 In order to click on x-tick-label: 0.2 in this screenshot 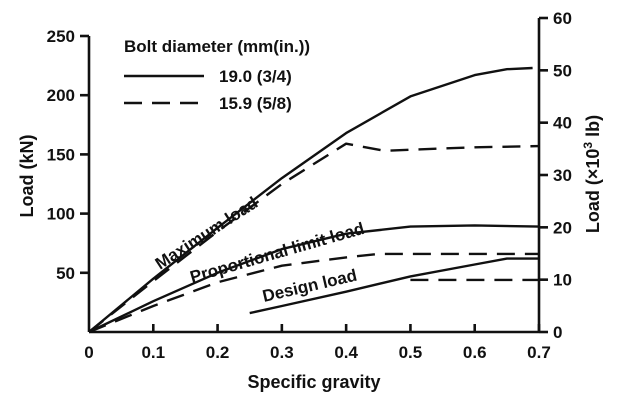, I will do `click(218, 352)`.